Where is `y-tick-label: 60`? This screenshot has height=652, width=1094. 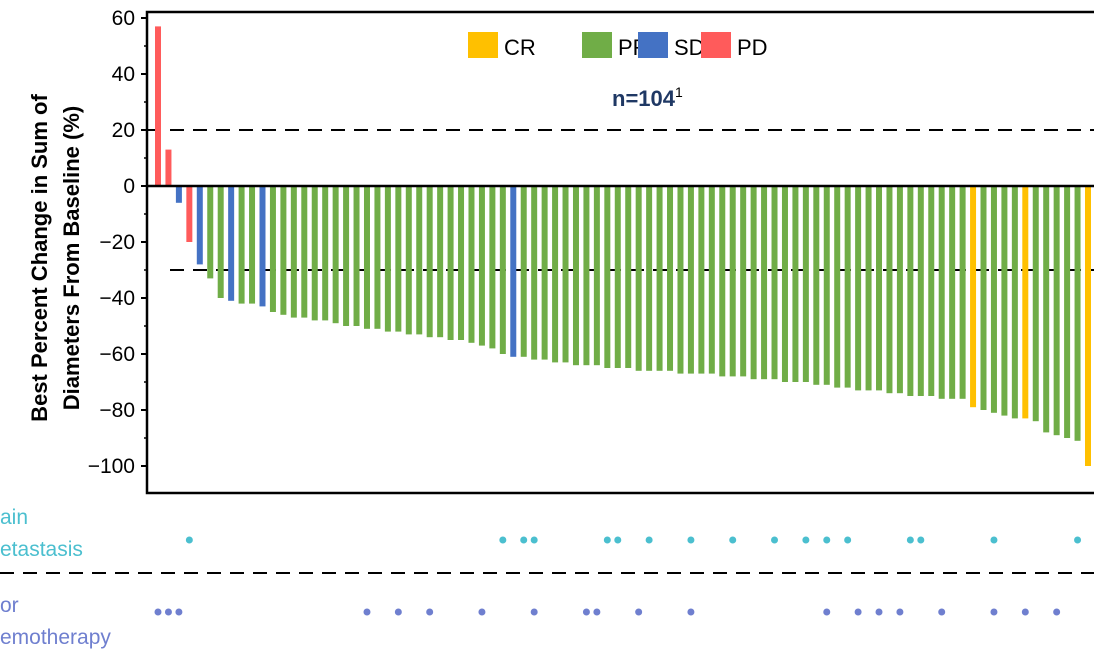
y-tick-label: 60 is located at coordinates (123, 18).